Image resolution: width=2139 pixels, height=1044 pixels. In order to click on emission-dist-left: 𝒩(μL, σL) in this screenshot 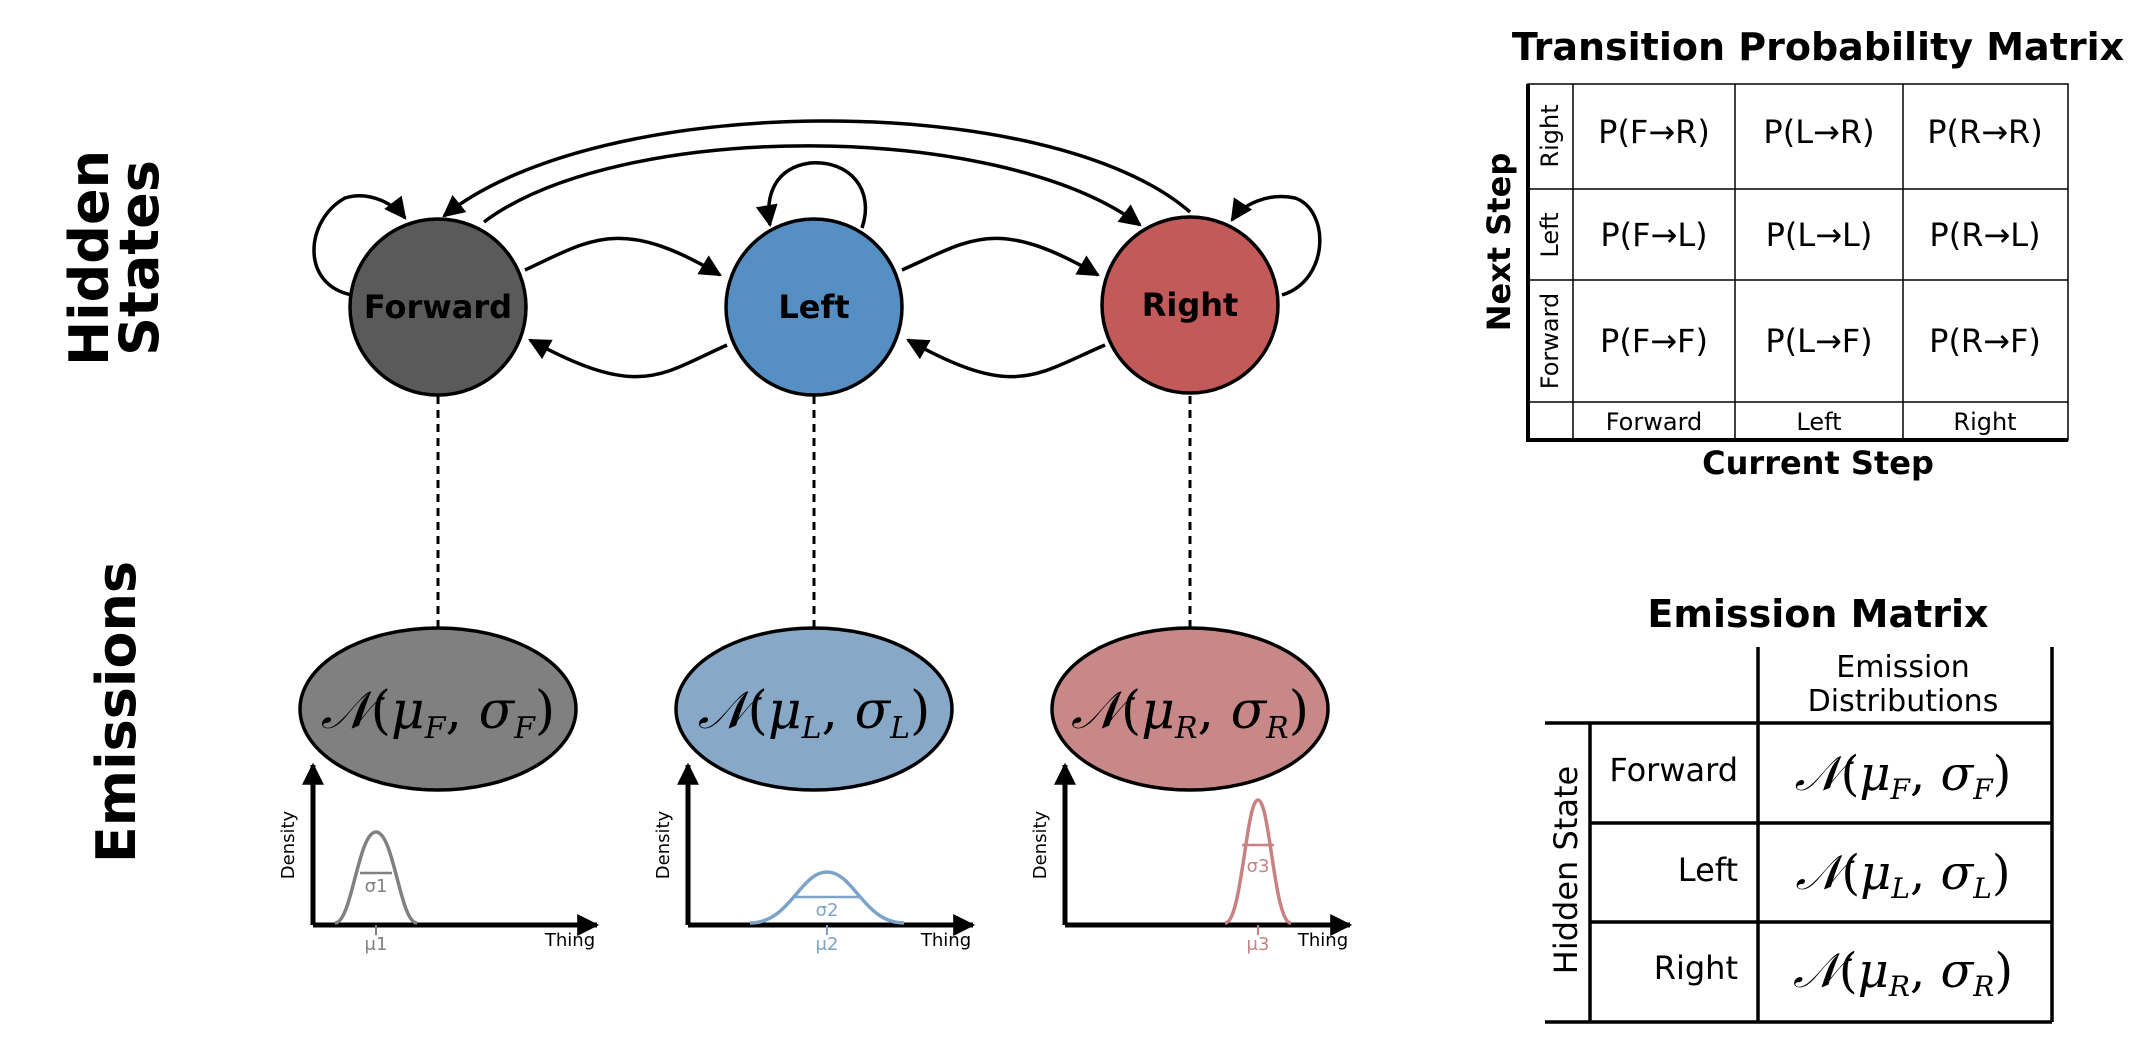, I will do `click(1902, 875)`.